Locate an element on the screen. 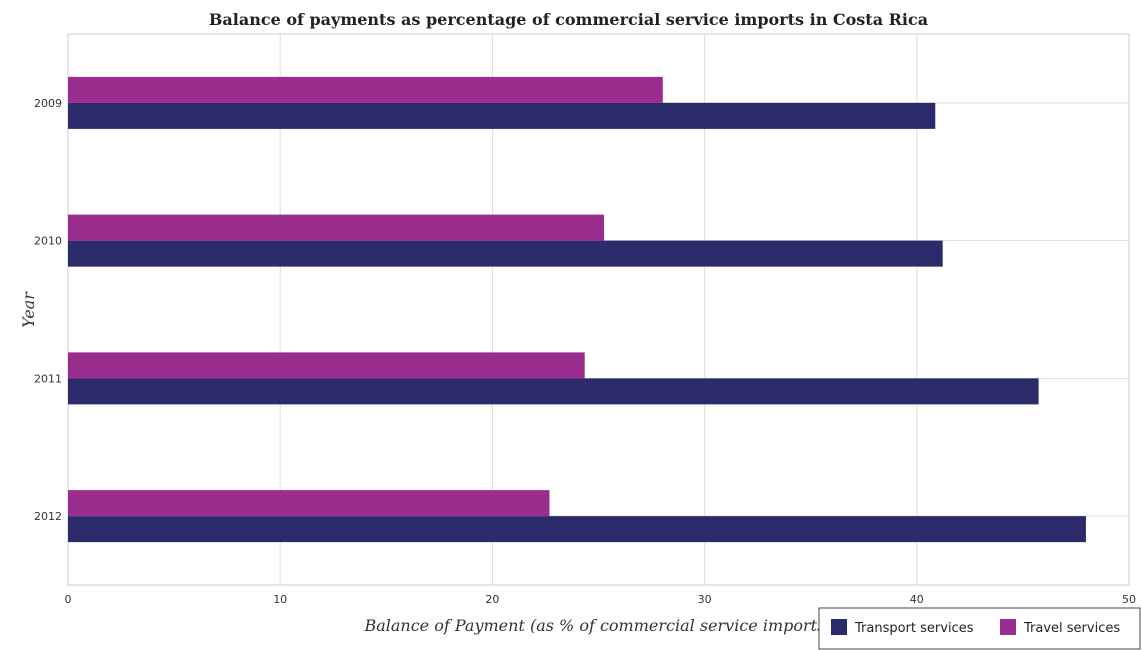 Image resolution: width=1142 pixels, height=650 pixels. bar-travel-services-2012 is located at coordinates (309, 503).